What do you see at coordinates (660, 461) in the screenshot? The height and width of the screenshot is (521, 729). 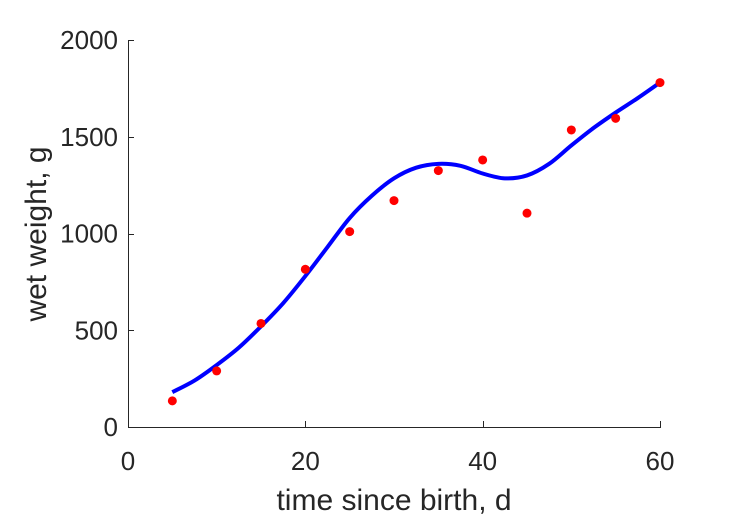 I see `x-tick-label: 60` at bounding box center [660, 461].